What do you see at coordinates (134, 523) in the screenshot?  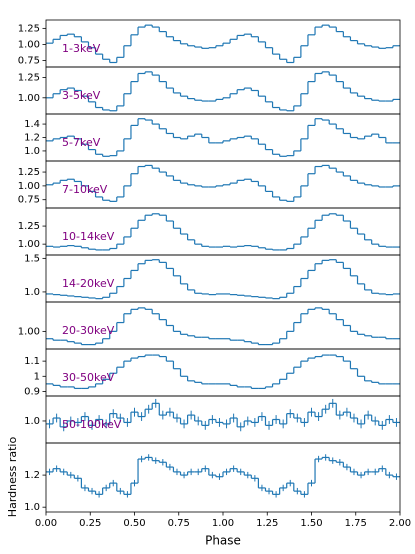 I see `x-tick-label: 0.50` at bounding box center [134, 523].